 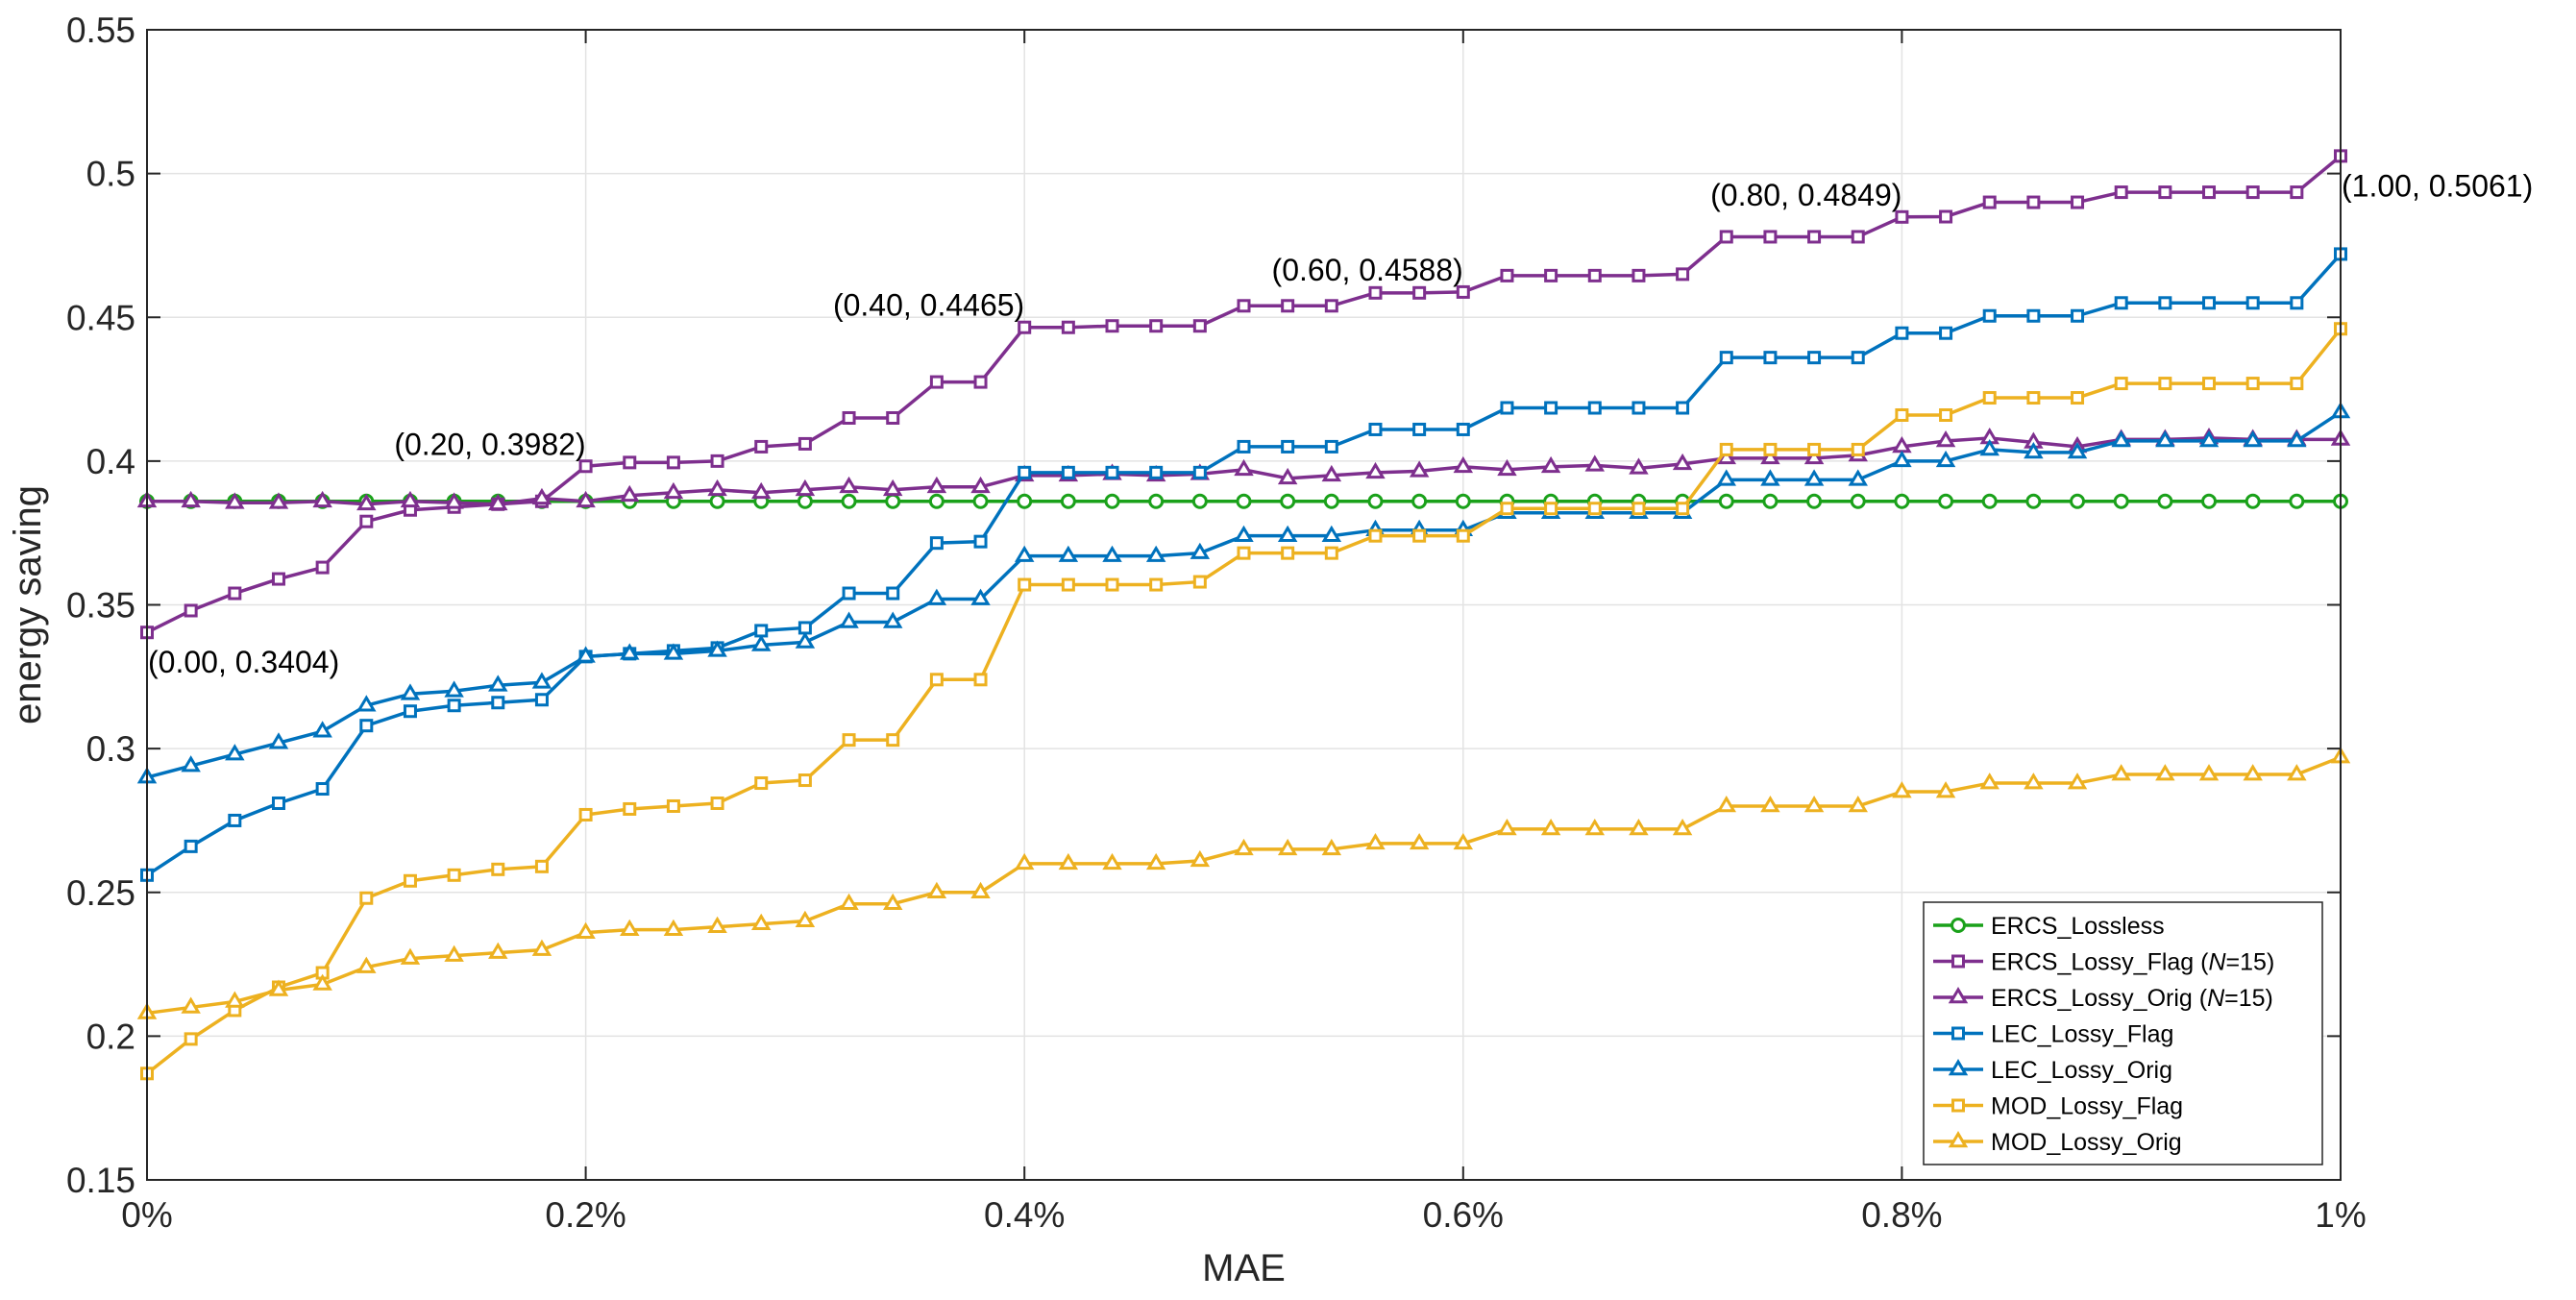 What do you see at coordinates (100, 317) in the screenshot?
I see `y-tick-label: 0.45` at bounding box center [100, 317].